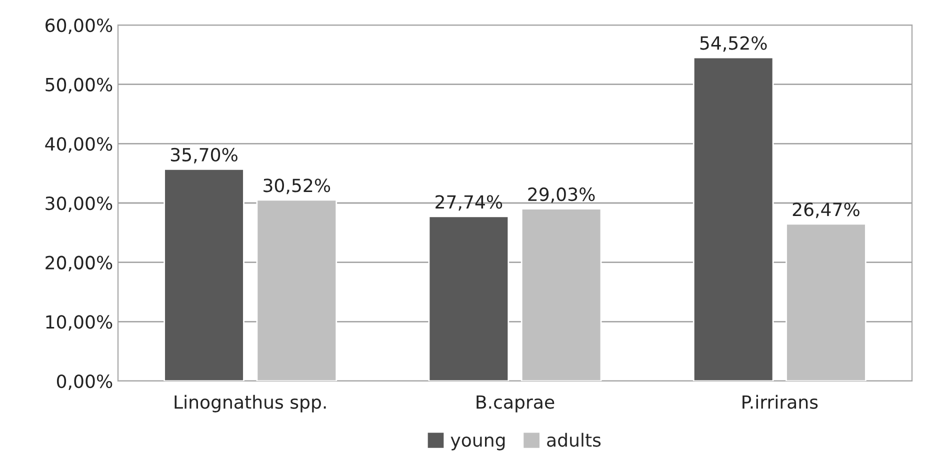  Describe the element at coordinates (574, 439) in the screenshot. I see `legend-label: adults` at that location.